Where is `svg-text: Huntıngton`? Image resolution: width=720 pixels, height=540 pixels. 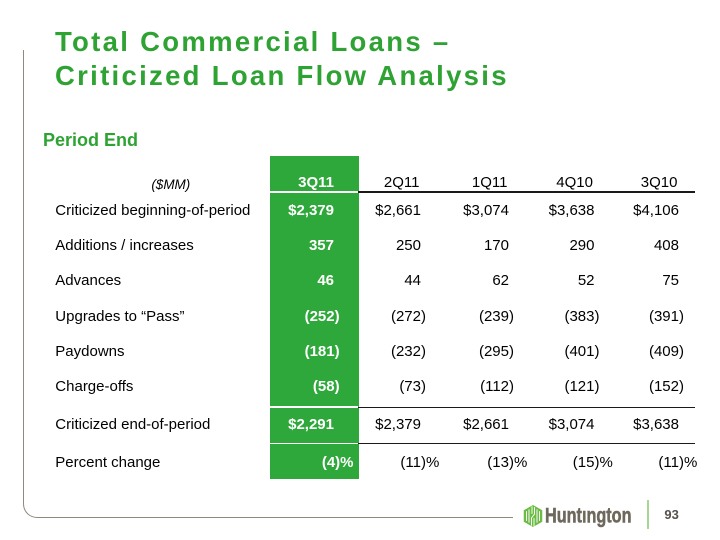 svg-text: Huntıngton is located at coordinates (588, 514).